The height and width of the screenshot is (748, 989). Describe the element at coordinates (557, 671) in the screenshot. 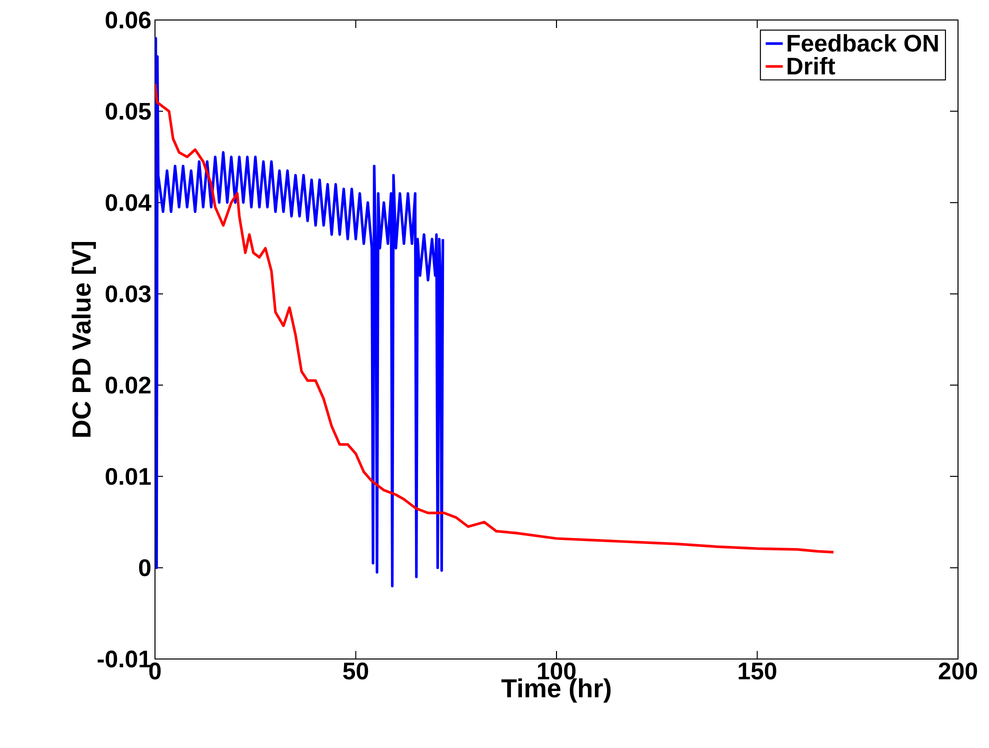

I see `x-tick-label: 100` at that location.